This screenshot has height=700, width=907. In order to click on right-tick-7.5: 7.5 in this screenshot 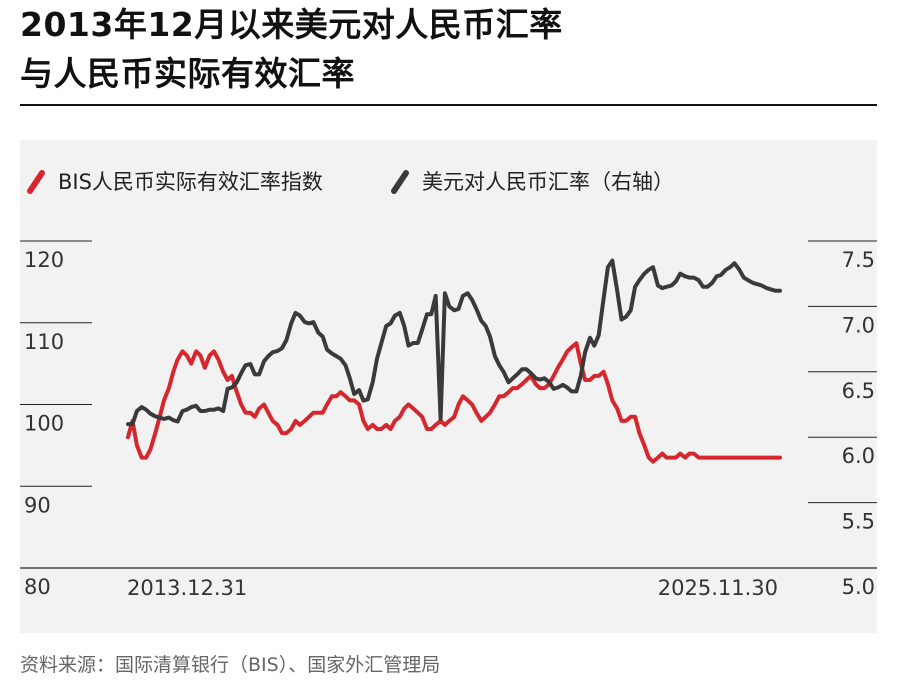, I will do `click(858, 260)`.